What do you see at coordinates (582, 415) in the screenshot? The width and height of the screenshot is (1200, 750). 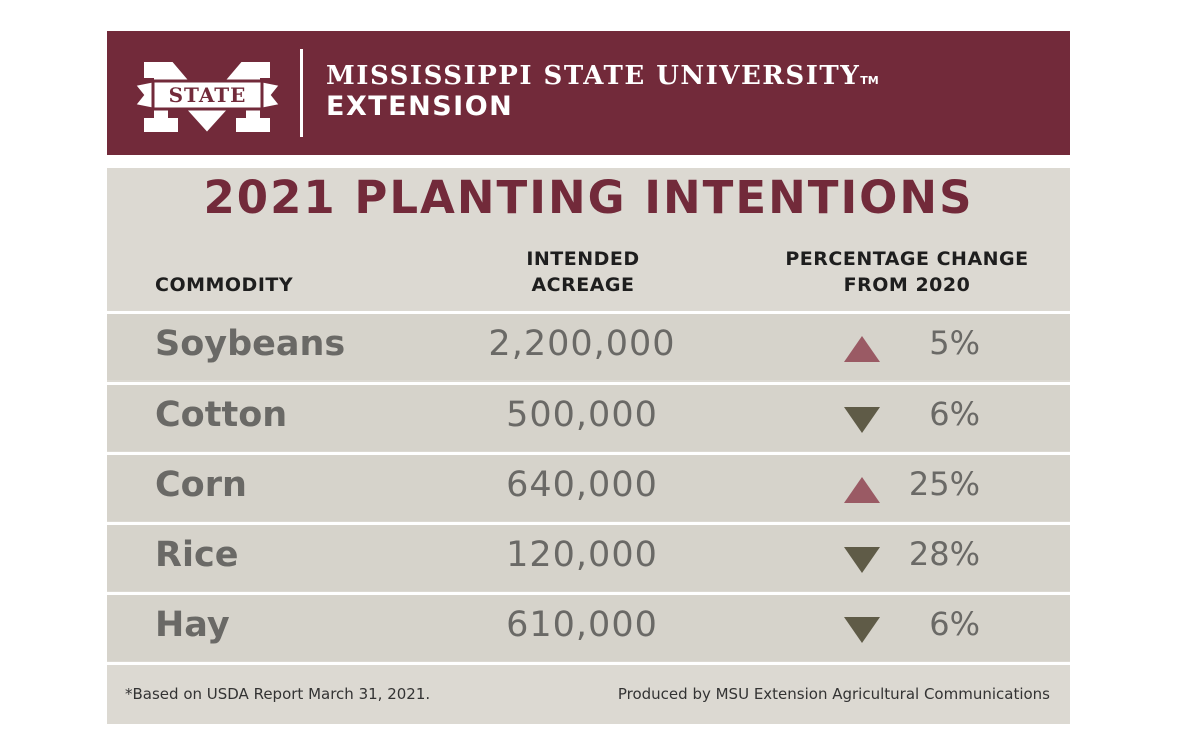 I see `acreage-cell: 500,000` at bounding box center [582, 415].